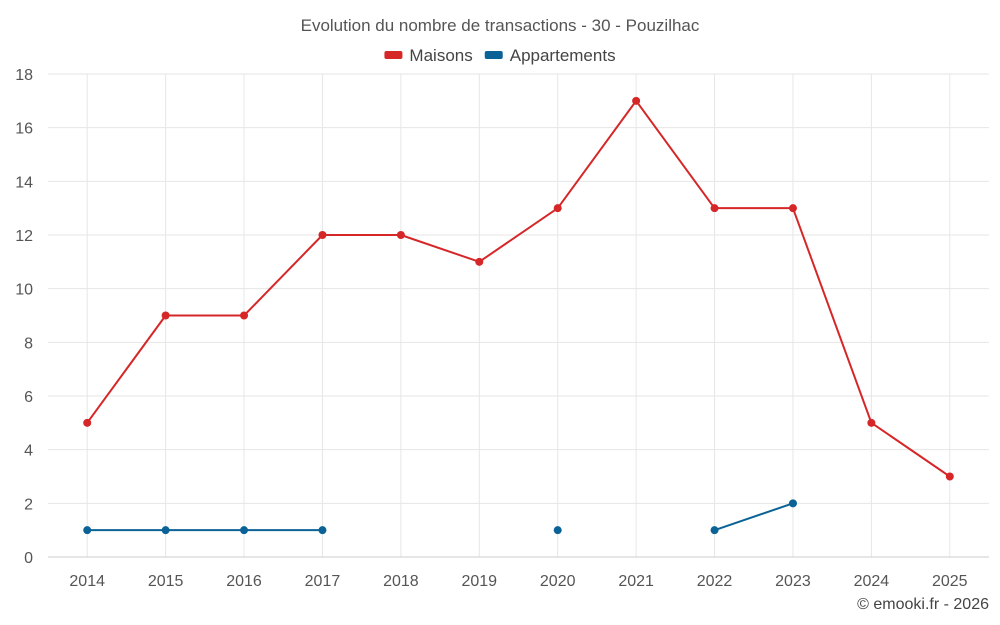 Image resolution: width=1000 pixels, height=625 pixels. Describe the element at coordinates (923, 604) in the screenshot. I see `credit-text: © emooki.fr - 2026` at that location.